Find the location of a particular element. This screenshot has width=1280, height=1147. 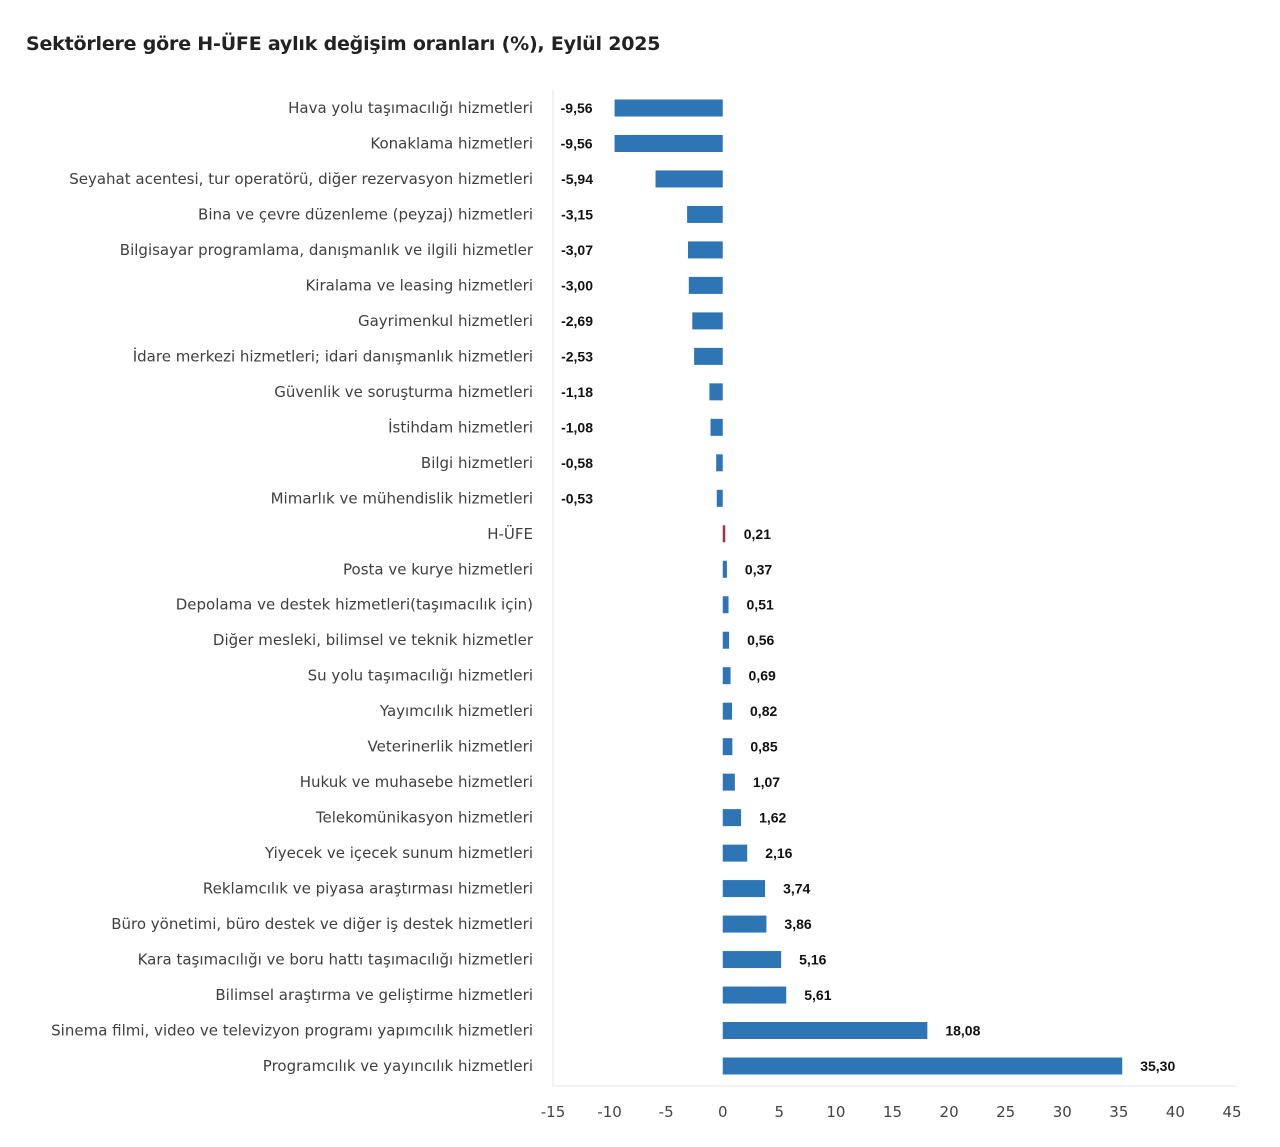

category-label: Su yolu taşımacılığı hizmetleri is located at coordinates (420, 676).